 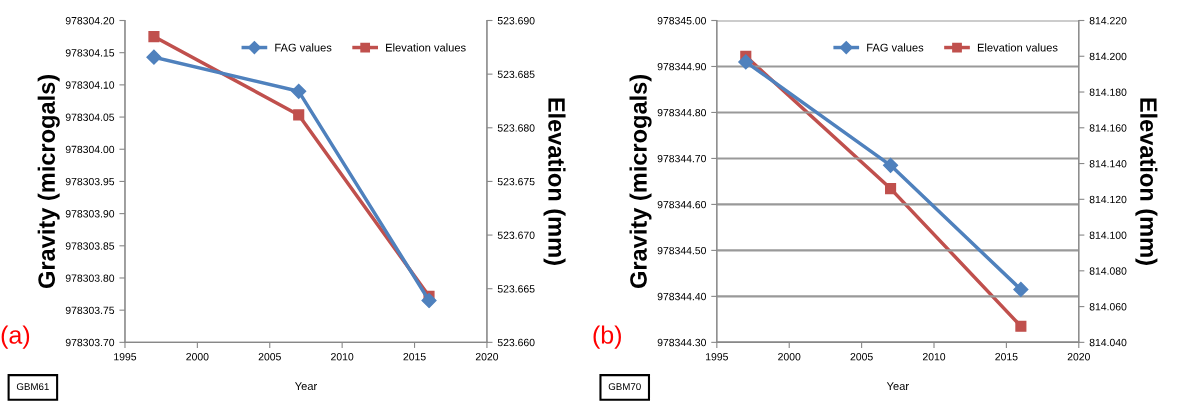 I want to click on y-tick-label: 978304.20, so click(x=90, y=21).